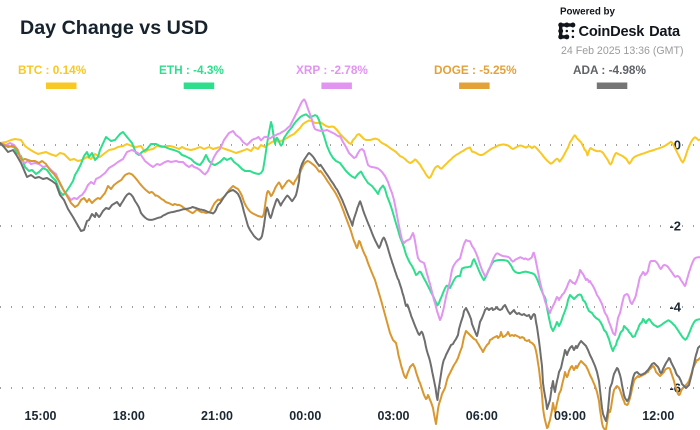  Describe the element at coordinates (129, 416) in the screenshot. I see `svg-text: 18:00` at that location.